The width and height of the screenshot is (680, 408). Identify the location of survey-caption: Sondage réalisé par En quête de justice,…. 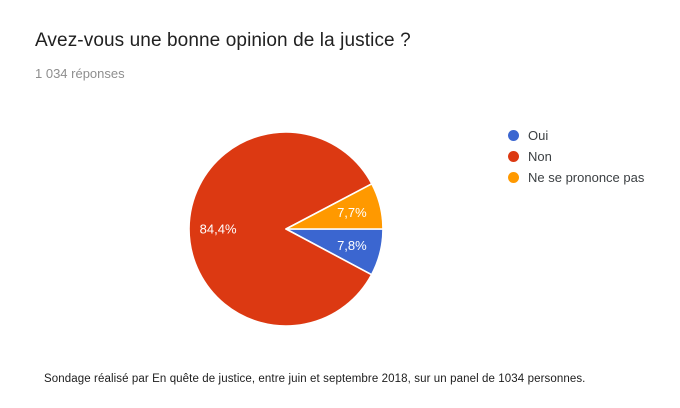
(315, 379).